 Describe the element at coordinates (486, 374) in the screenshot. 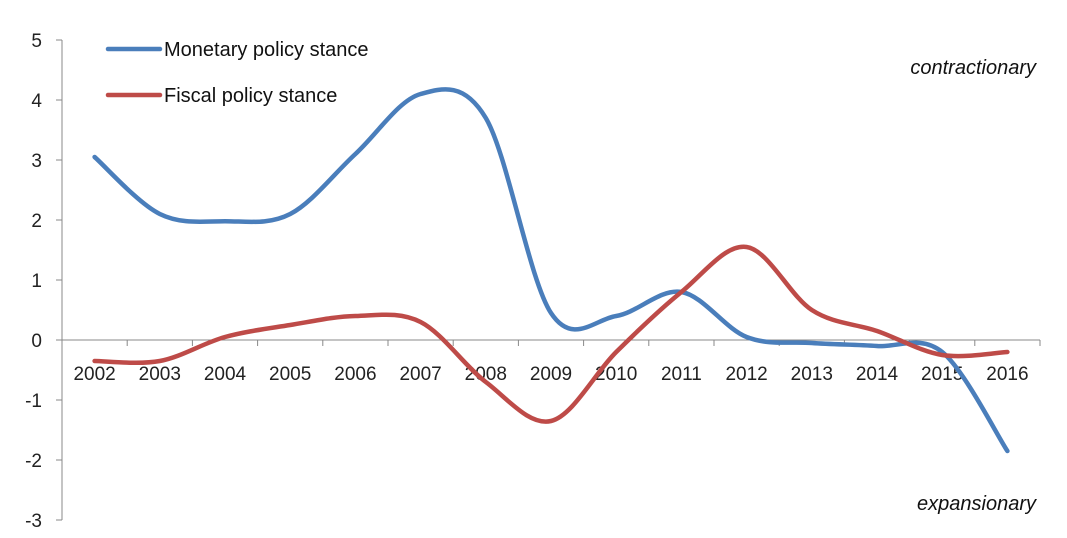

I see `x-tick-label: 2008` at that location.